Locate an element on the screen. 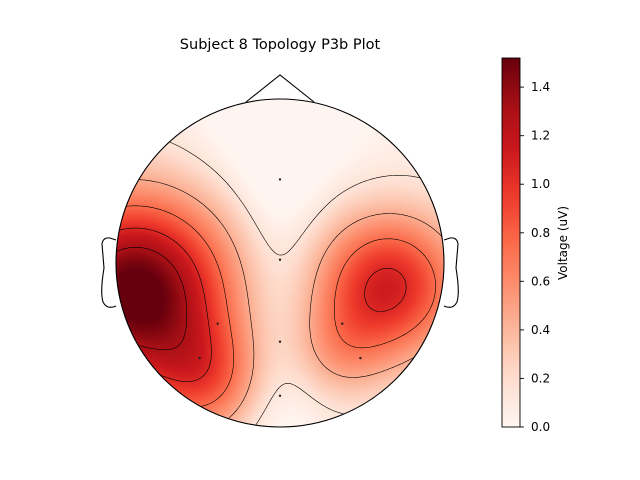 The width and height of the screenshot is (640, 480). colorbar-tick-label: 1.4 is located at coordinates (540, 87).